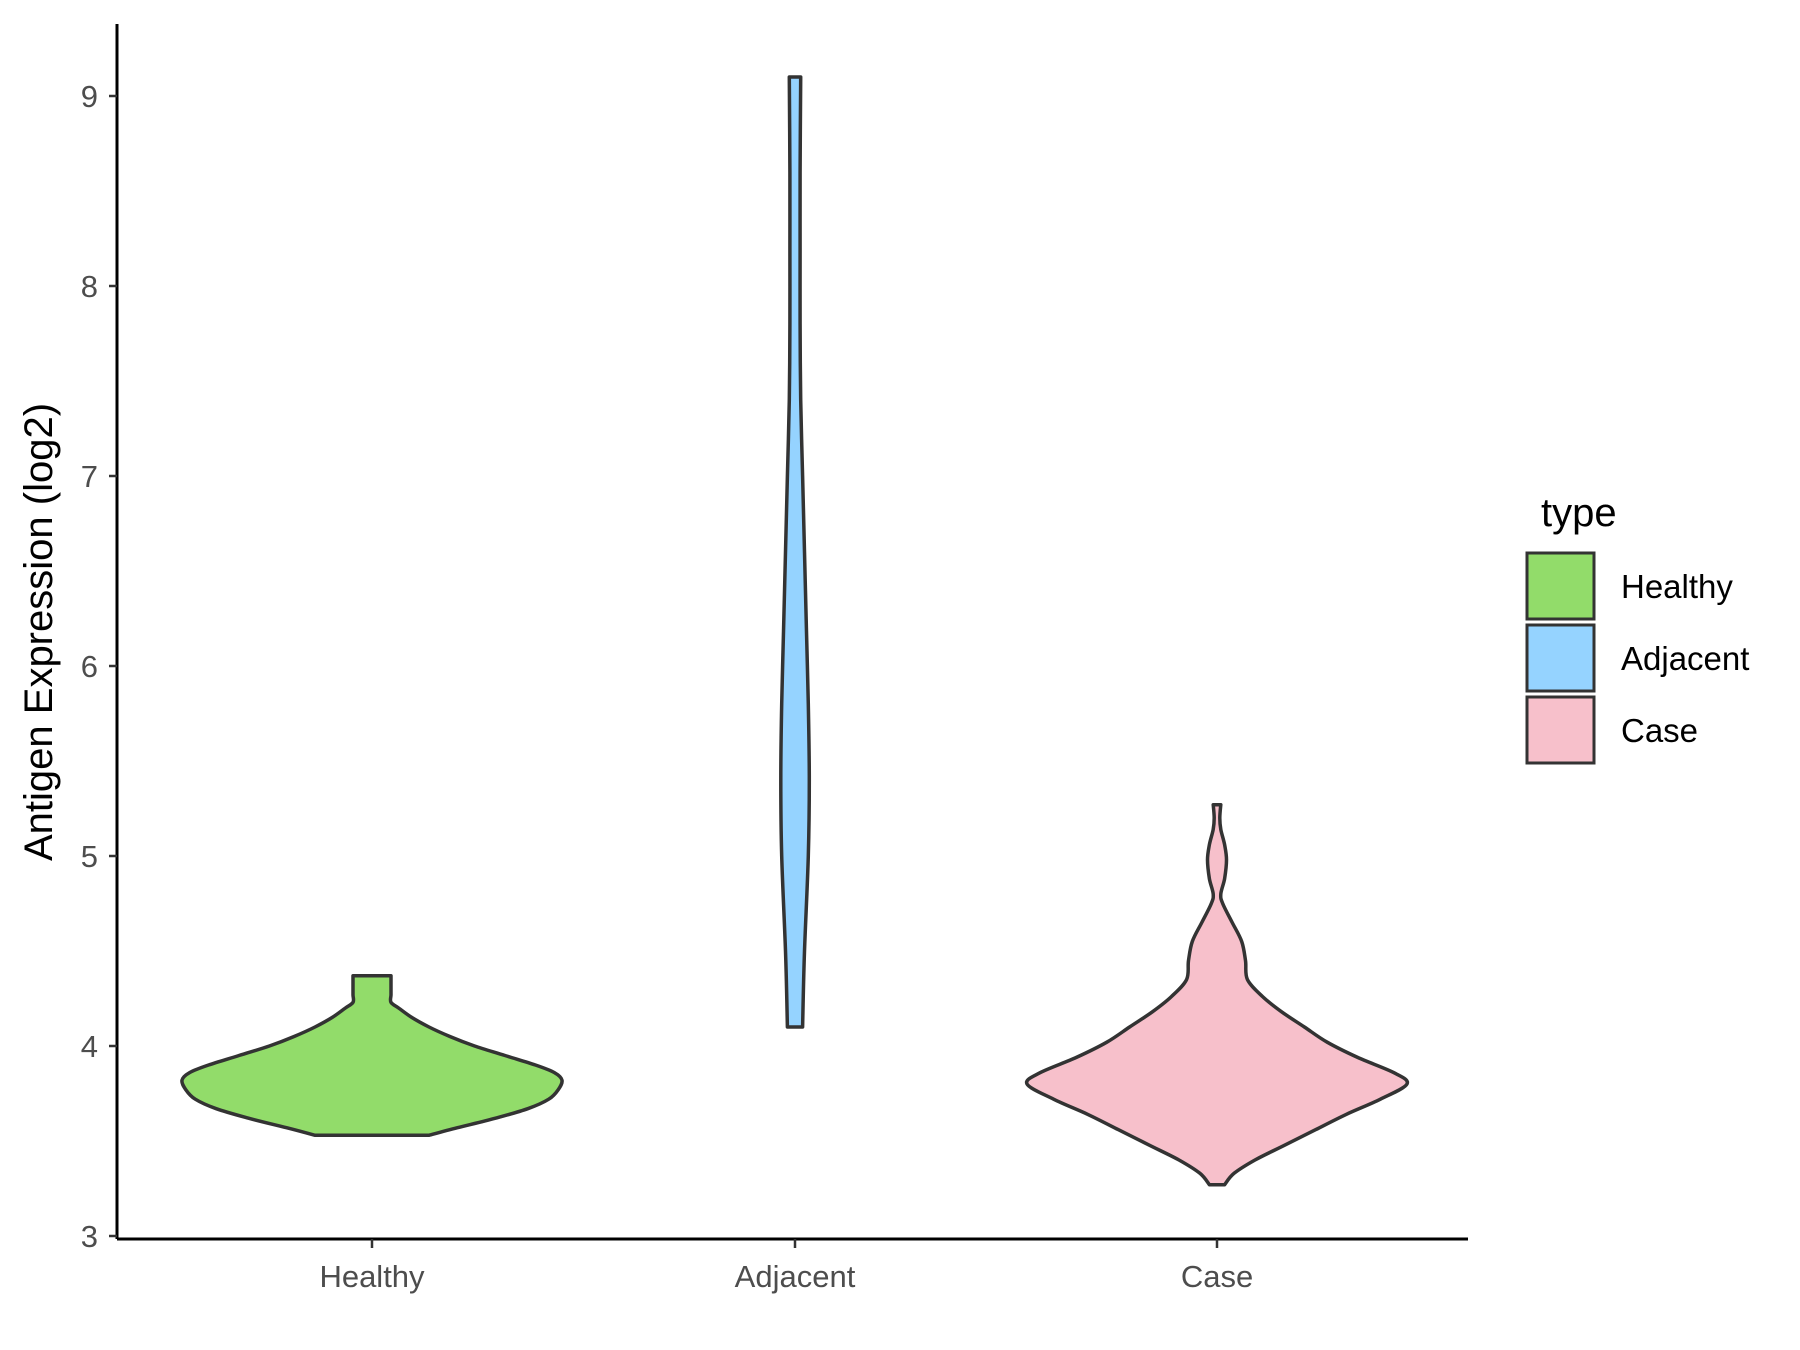 This screenshot has width=1800, height=1350. Describe the element at coordinates (89, 1236) in the screenshot. I see `y-tick-label: 3` at that location.